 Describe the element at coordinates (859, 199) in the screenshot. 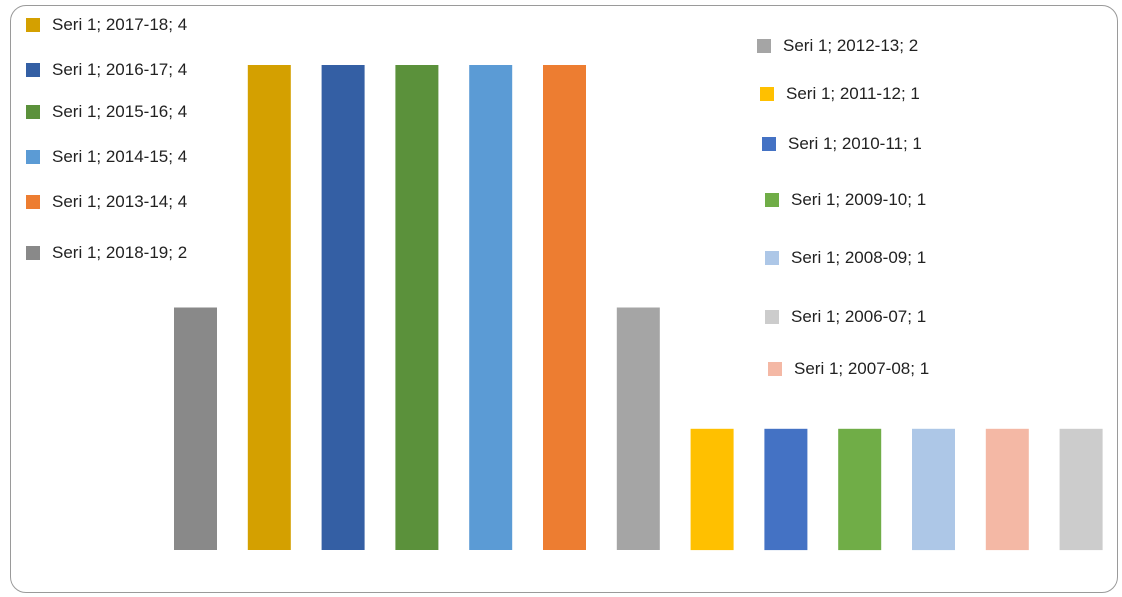

I see `legend-label: Seri 1; 2009-10; 1` at that location.